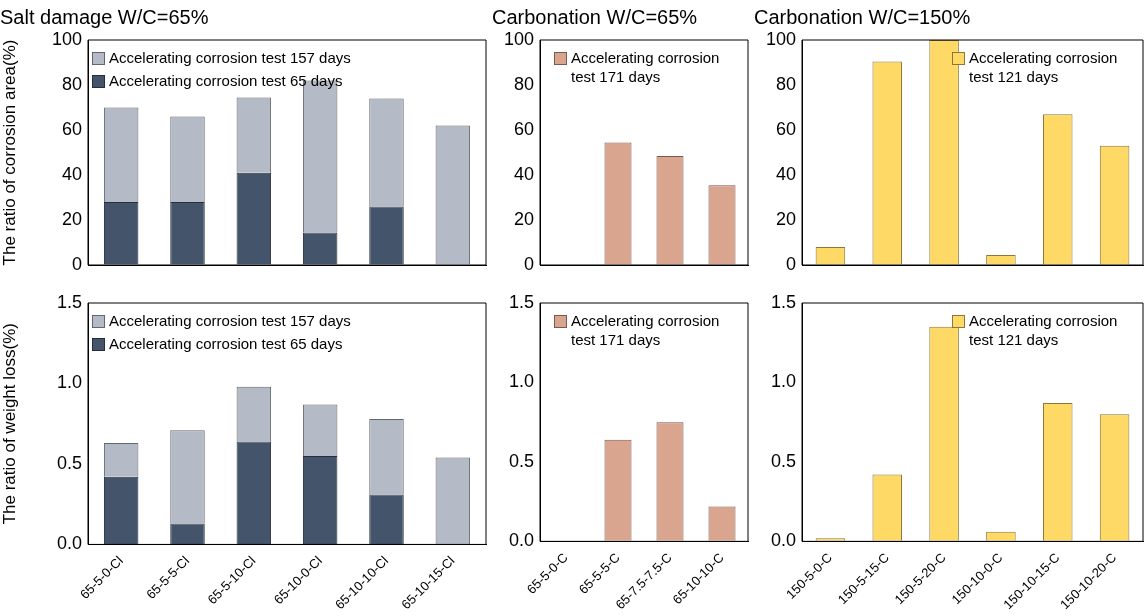 The image size is (1145, 616). What do you see at coordinates (595, 16) in the screenshot?
I see `chart-title: Carbonation W/C=65%` at bounding box center [595, 16].